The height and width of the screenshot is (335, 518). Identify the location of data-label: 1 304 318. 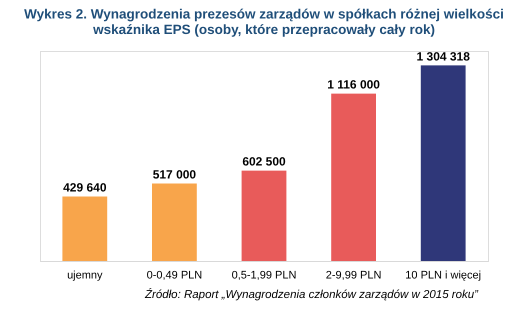
(443, 56).